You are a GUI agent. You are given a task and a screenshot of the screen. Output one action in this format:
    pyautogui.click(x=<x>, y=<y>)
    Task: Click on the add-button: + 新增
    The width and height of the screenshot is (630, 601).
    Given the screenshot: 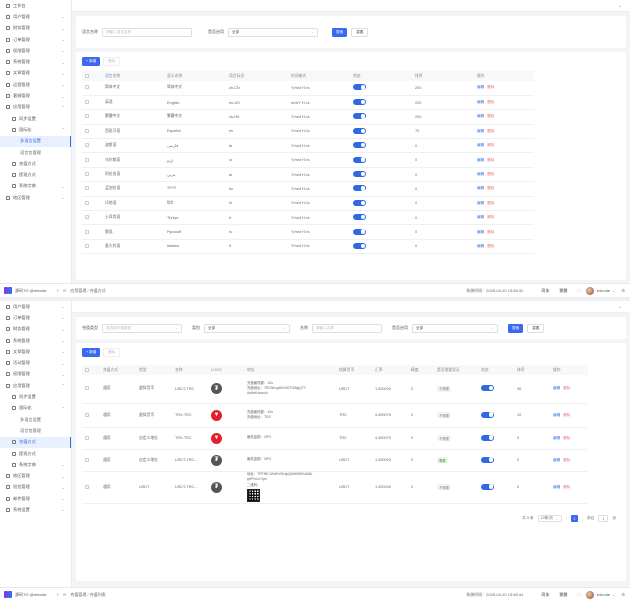 What is the action you would take?
    pyautogui.click(x=91, y=352)
    